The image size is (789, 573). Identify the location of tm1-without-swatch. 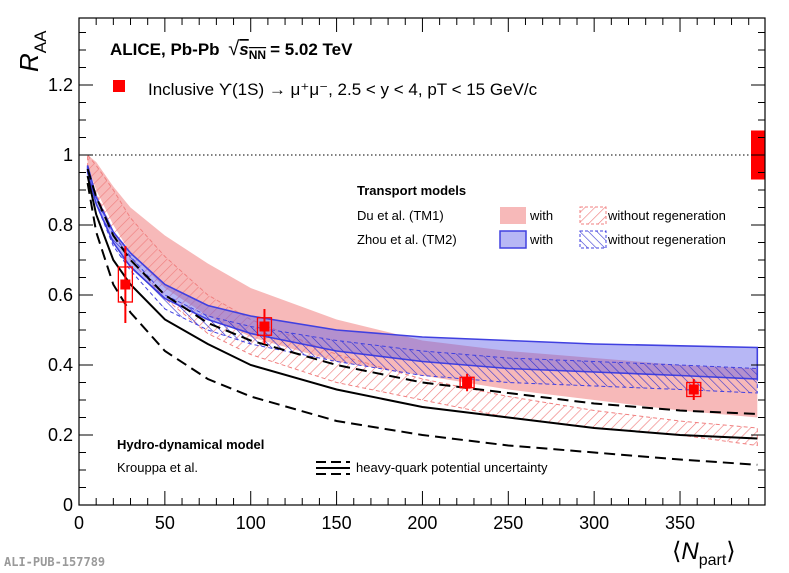
(593, 215).